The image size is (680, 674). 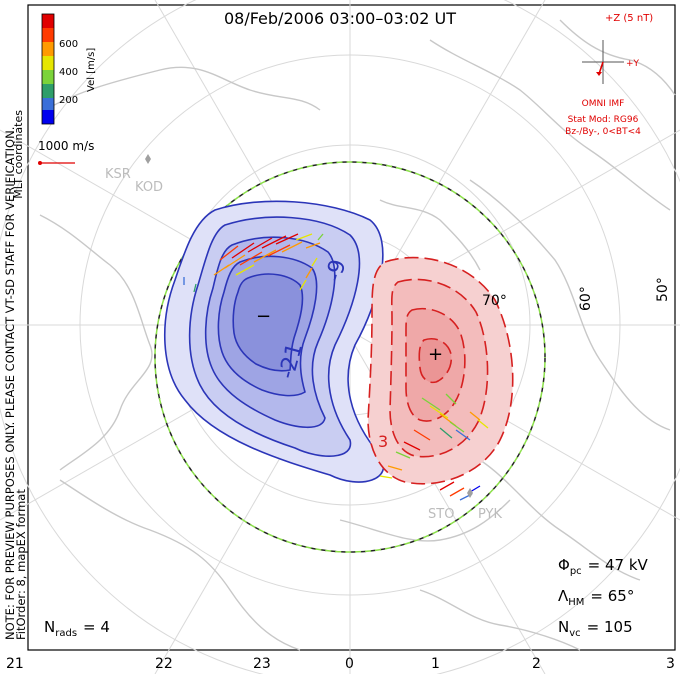 What do you see at coordinates (21, 564) in the screenshot?
I see `fit-order-note: FitOrder: 8, mapEX format` at bounding box center [21, 564].